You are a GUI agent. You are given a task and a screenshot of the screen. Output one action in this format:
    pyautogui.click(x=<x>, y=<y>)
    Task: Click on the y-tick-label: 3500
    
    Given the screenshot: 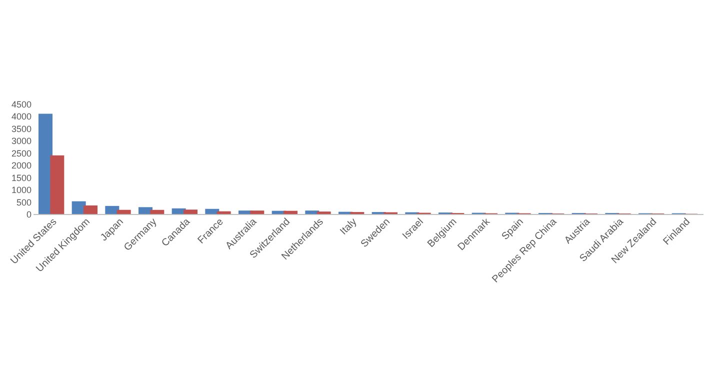 What is the action you would take?
    pyautogui.click(x=21, y=129)
    